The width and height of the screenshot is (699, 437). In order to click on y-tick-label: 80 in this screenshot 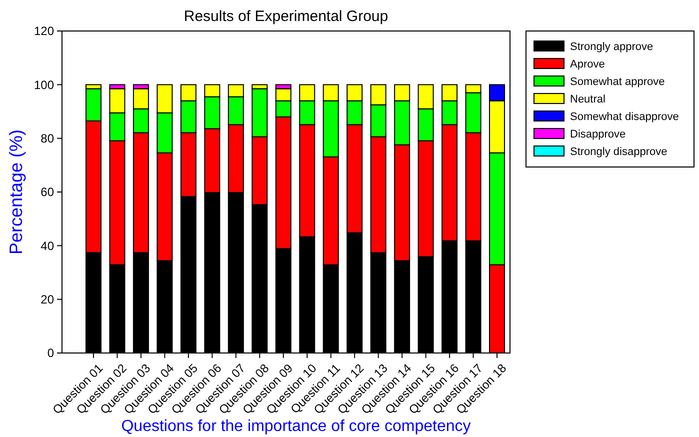, I will do `click(47, 139)`.